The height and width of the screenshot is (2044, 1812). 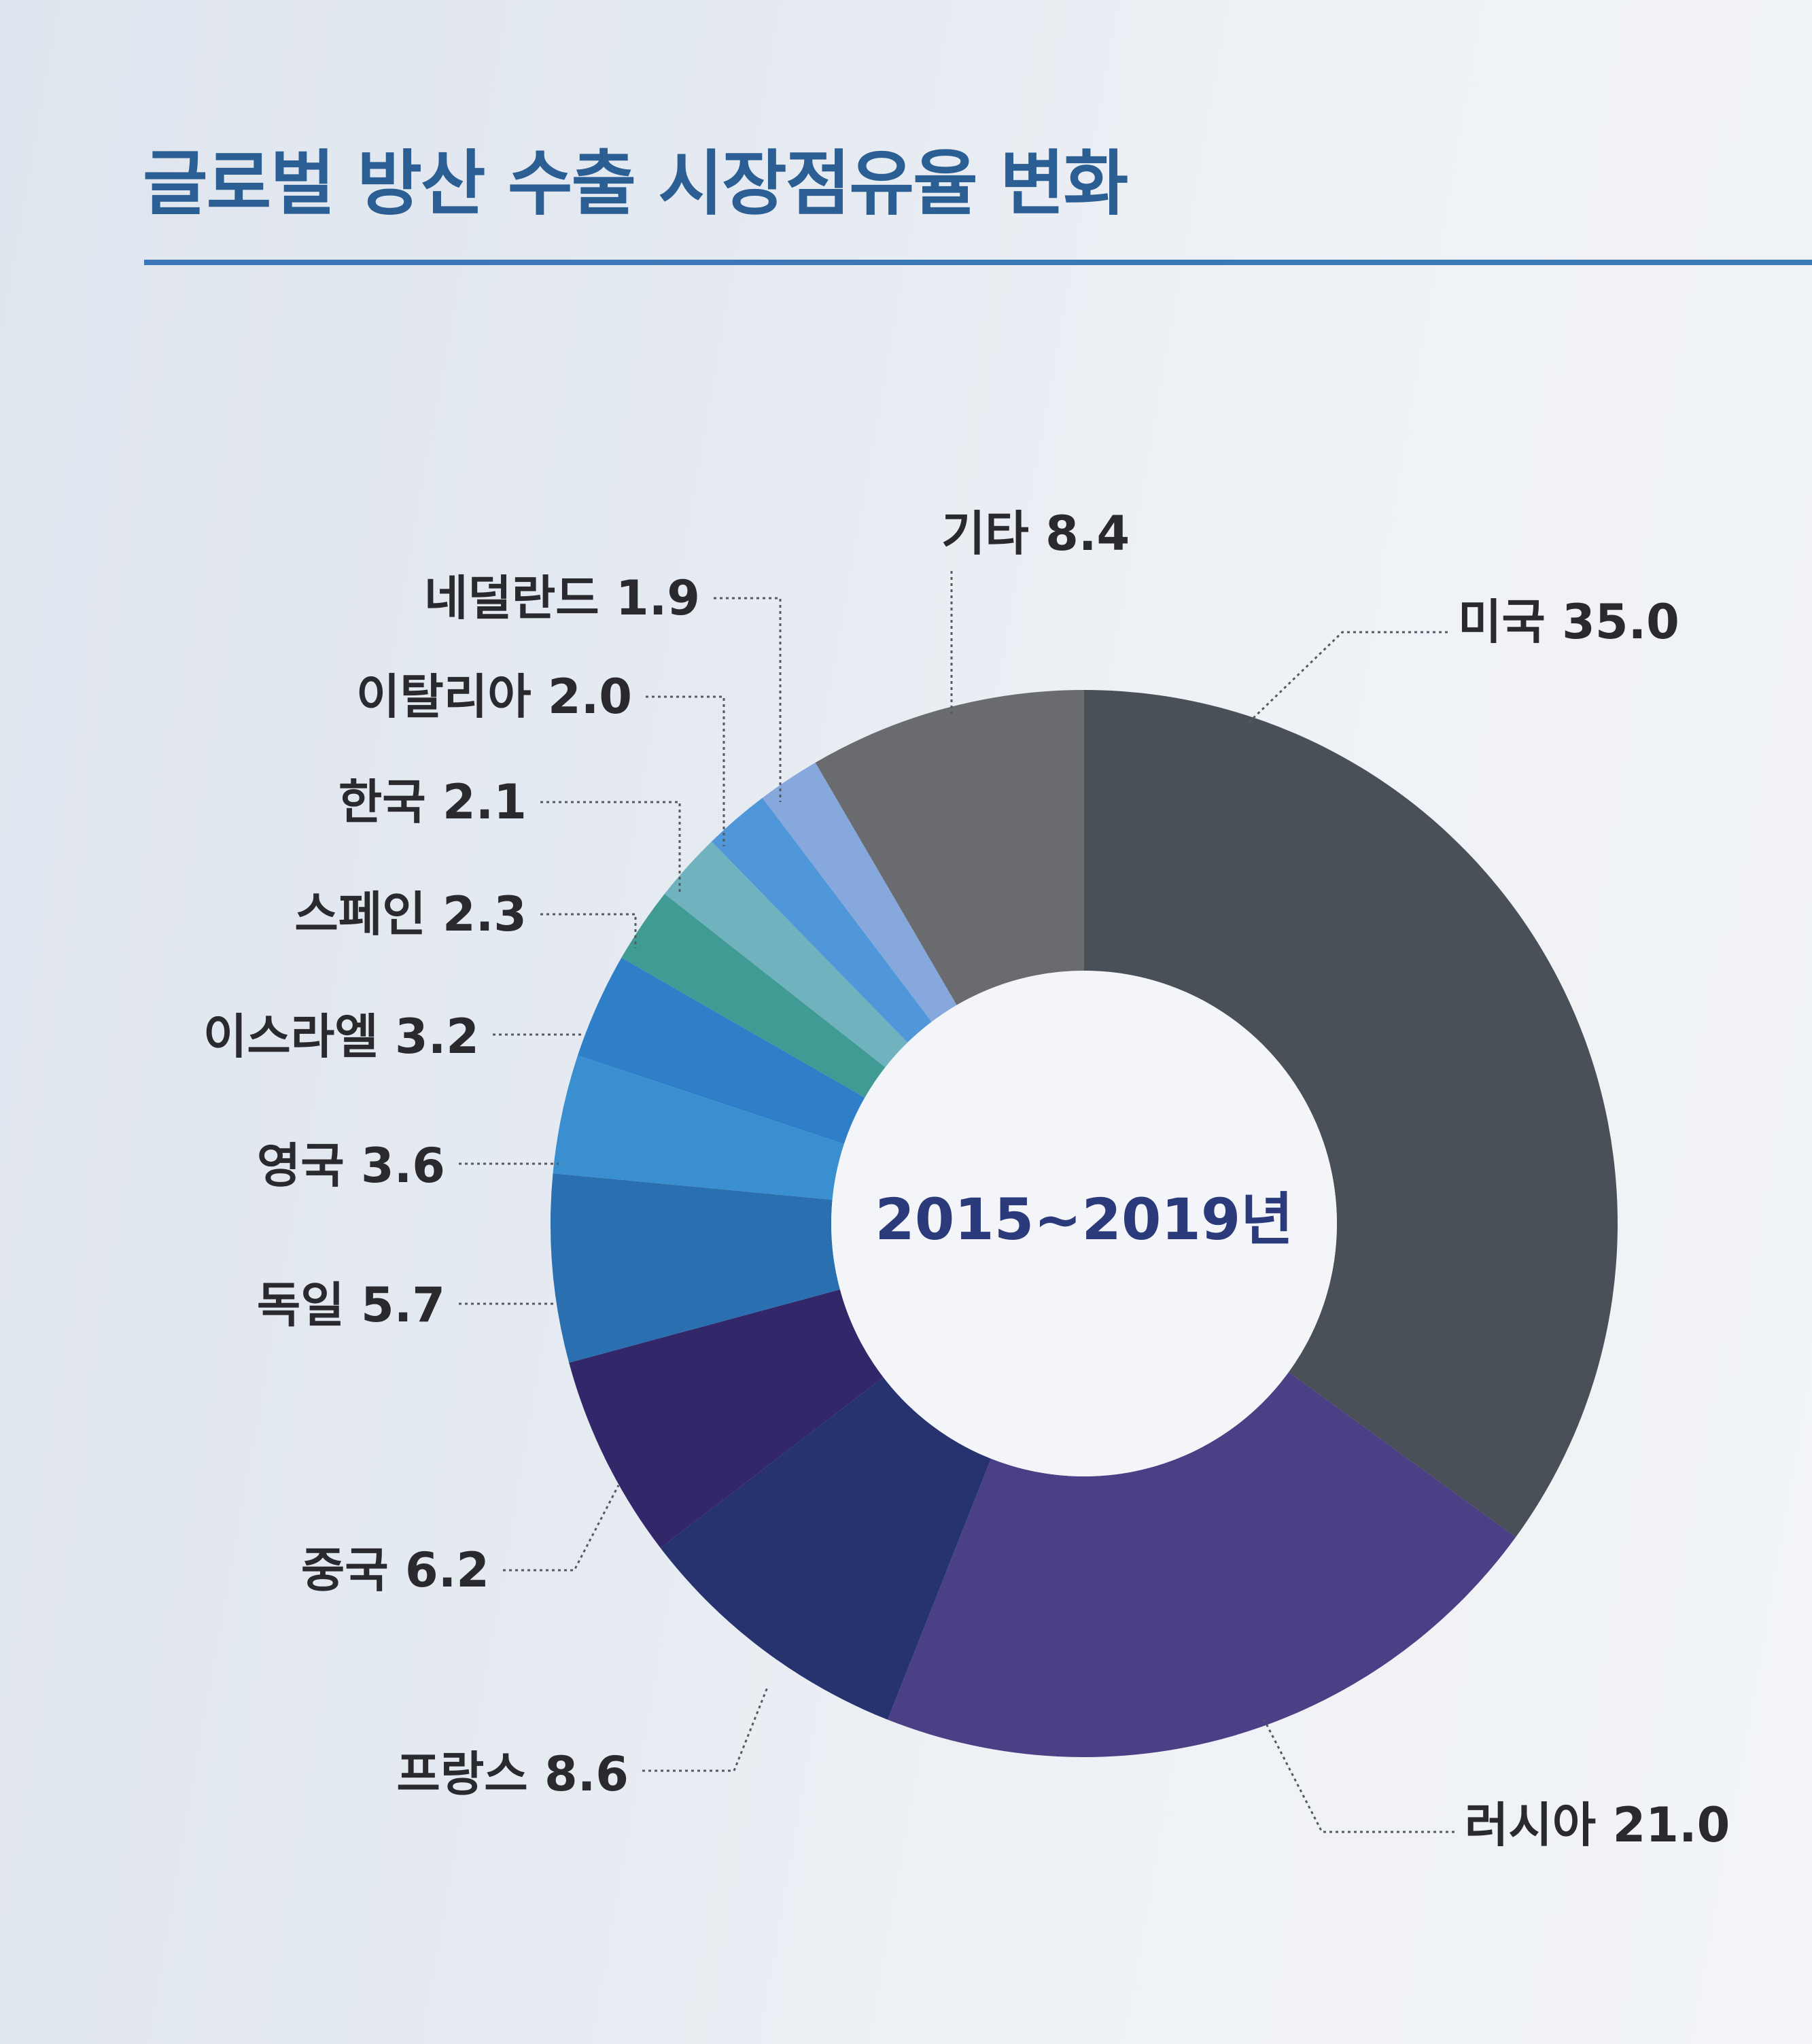 I want to click on center-label: 2015~2019년, so click(x=1084, y=1219).